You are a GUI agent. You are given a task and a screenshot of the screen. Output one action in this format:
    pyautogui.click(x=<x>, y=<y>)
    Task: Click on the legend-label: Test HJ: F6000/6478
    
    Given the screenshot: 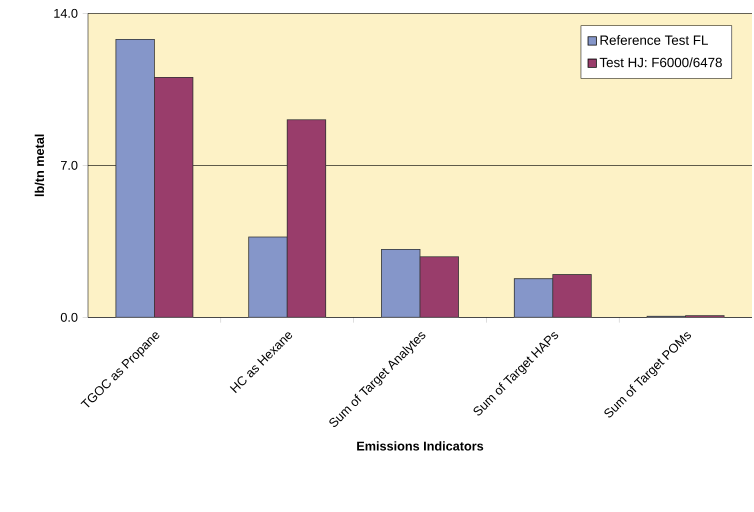 What is the action you would take?
    pyautogui.click(x=661, y=62)
    